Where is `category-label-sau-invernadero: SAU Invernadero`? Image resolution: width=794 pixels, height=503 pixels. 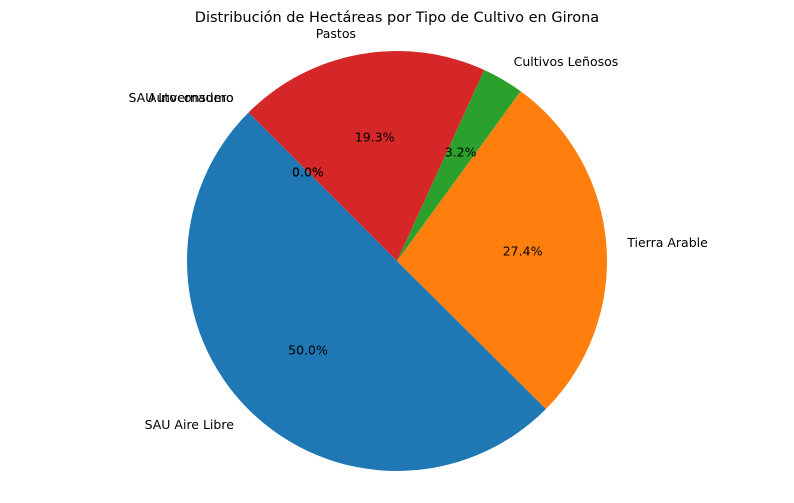
category-label-sau-invernadero: SAU Invernadero is located at coordinates (180, 97).